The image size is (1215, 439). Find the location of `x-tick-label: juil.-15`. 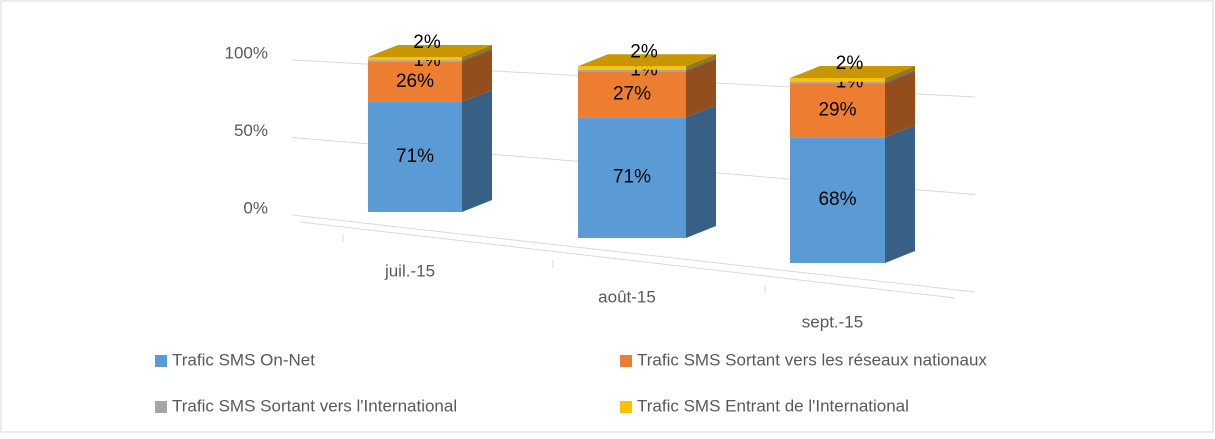

x-tick-label: juil.-15 is located at coordinates (409, 270).